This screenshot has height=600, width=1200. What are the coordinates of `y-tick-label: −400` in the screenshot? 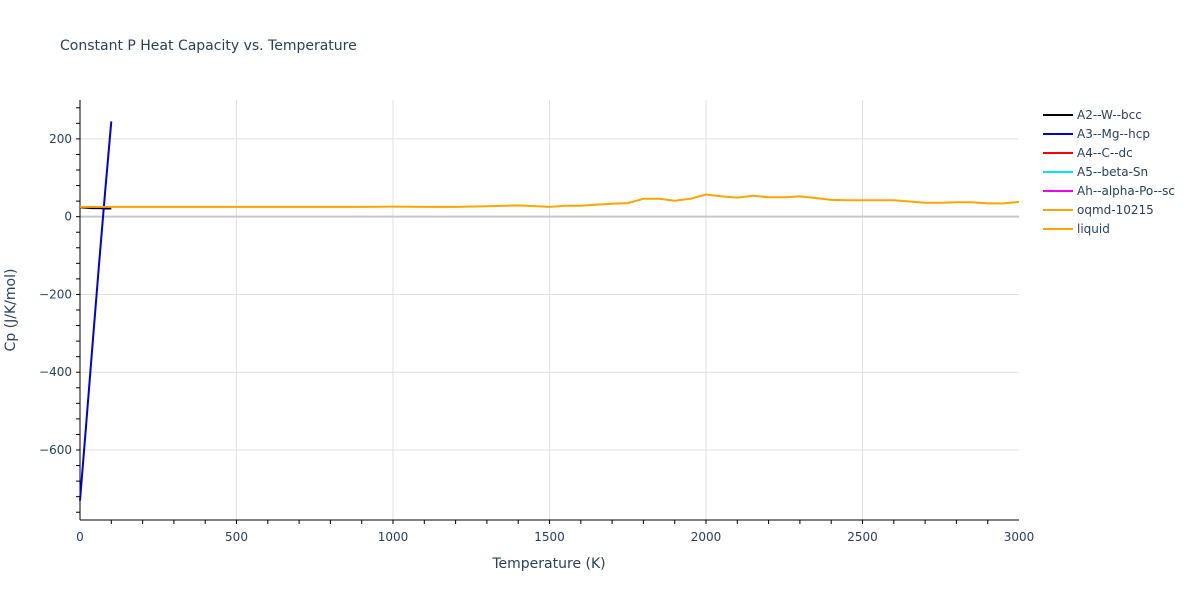 It's located at (55, 372).